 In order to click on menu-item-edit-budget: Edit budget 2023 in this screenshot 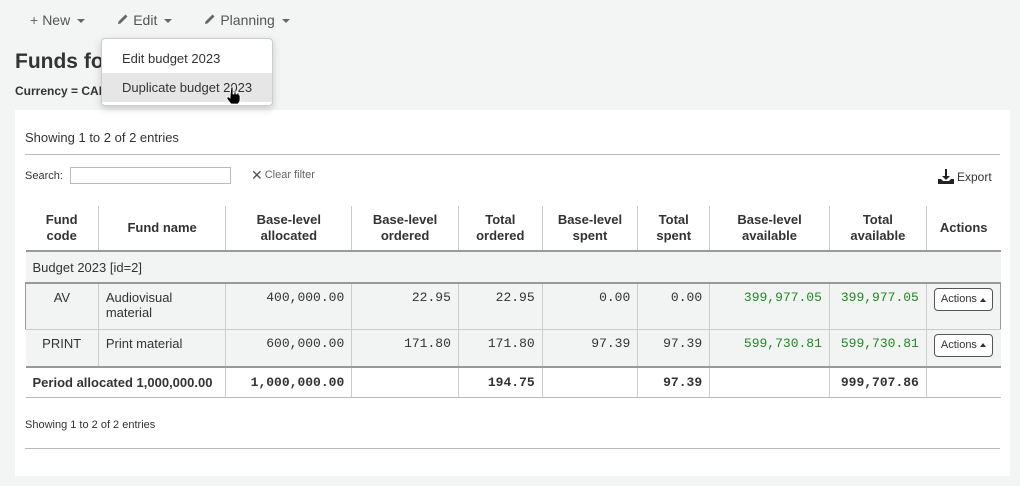, I will do `click(171, 58)`.